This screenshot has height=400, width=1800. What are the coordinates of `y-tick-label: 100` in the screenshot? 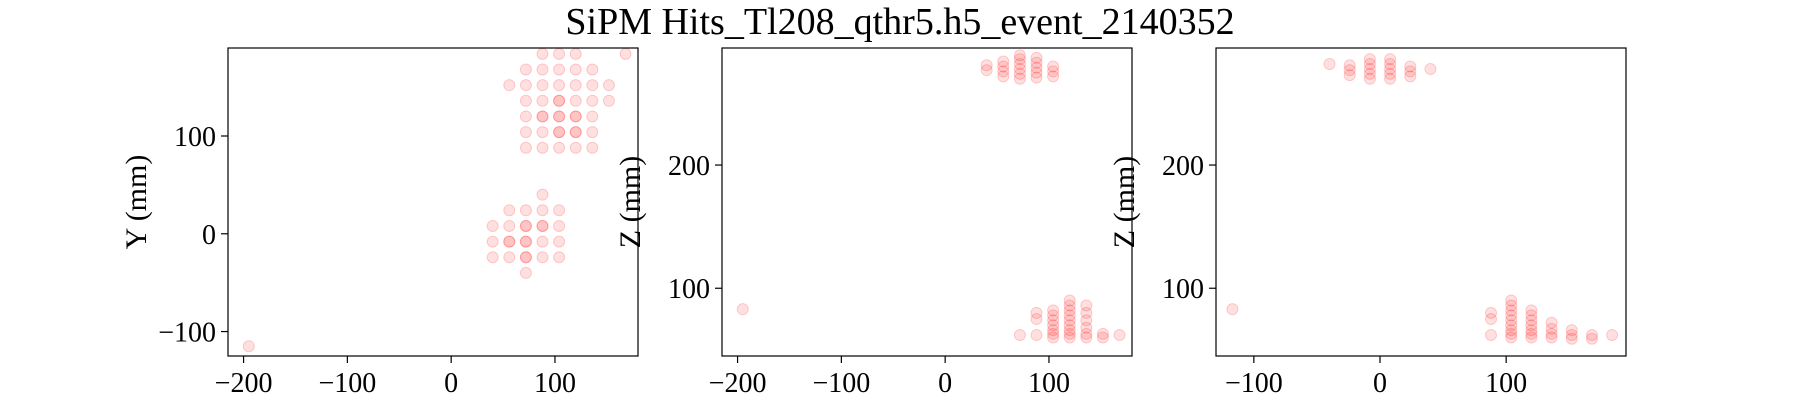 It's located at (689, 289).